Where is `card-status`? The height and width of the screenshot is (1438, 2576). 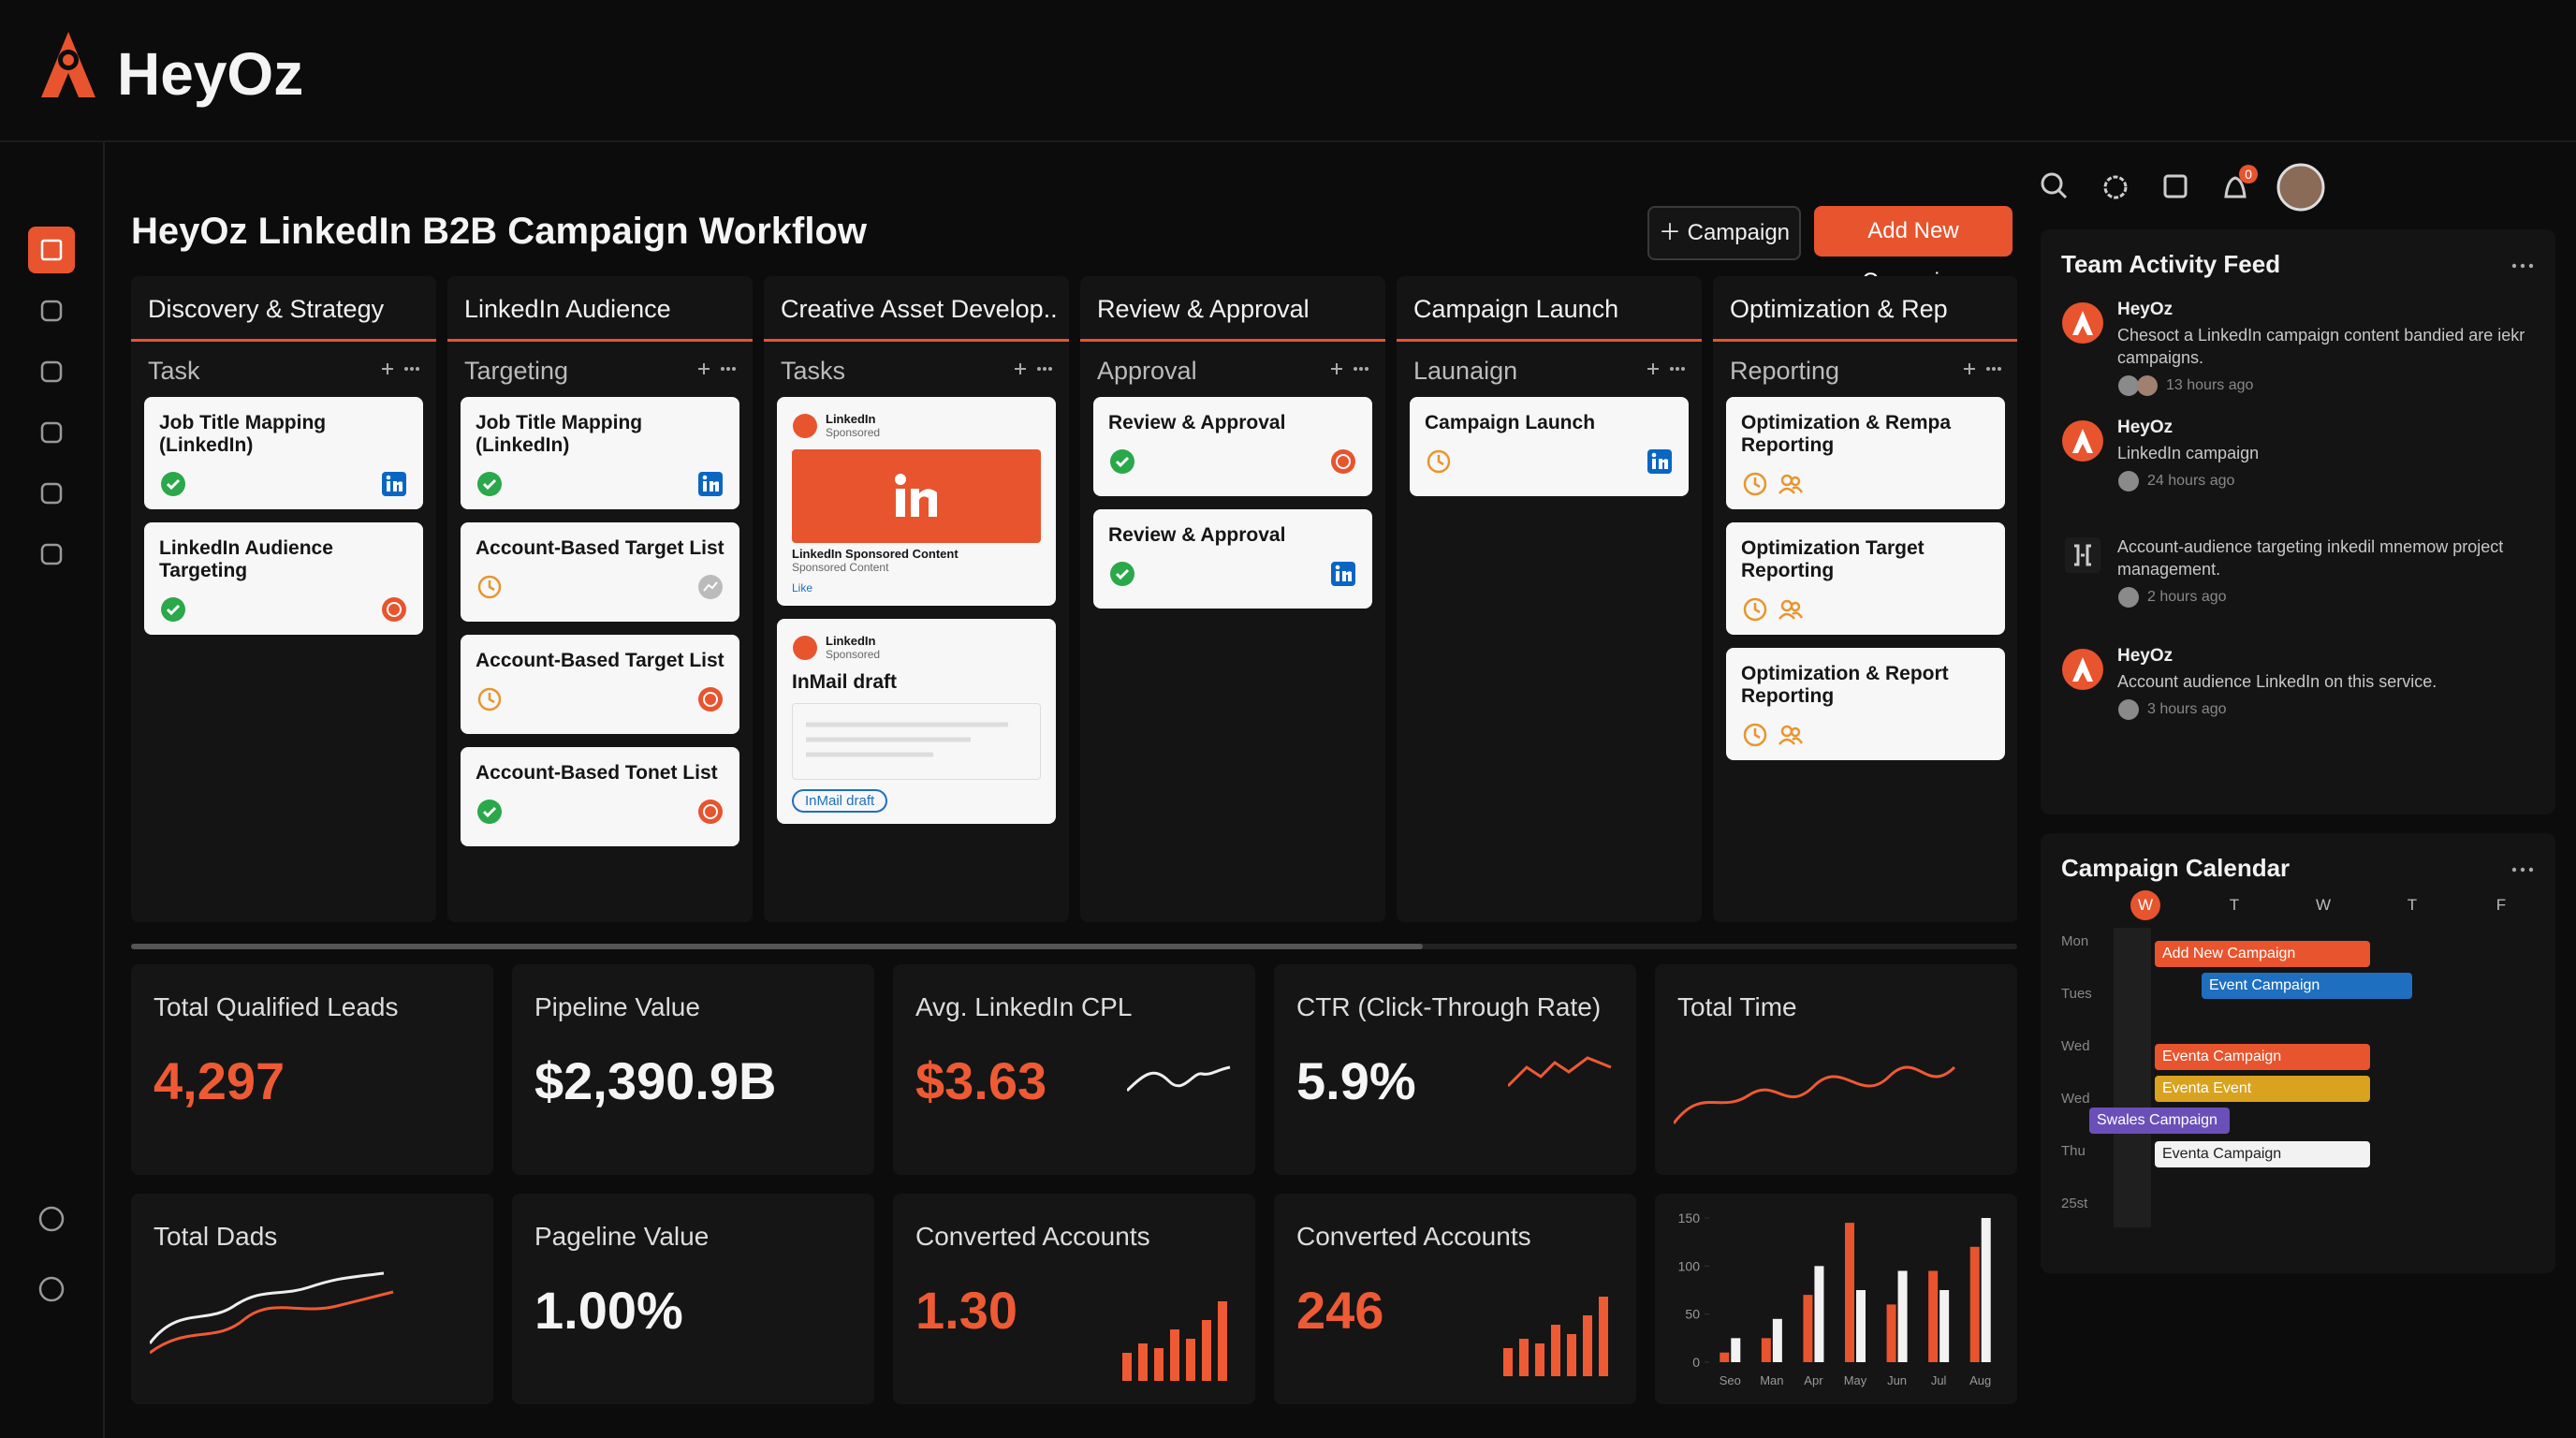
card-status is located at coordinates (1773, 484).